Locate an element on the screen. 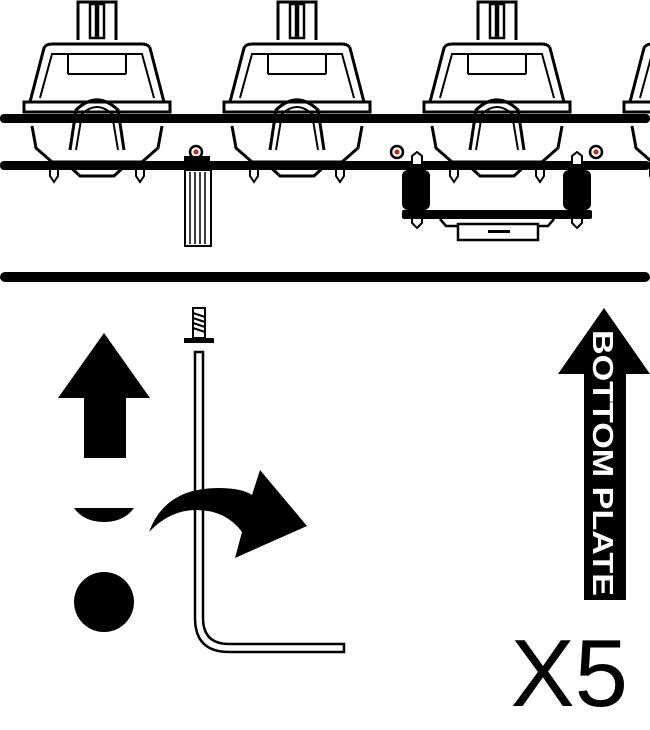  switch-plate is located at coordinates (325, 118).